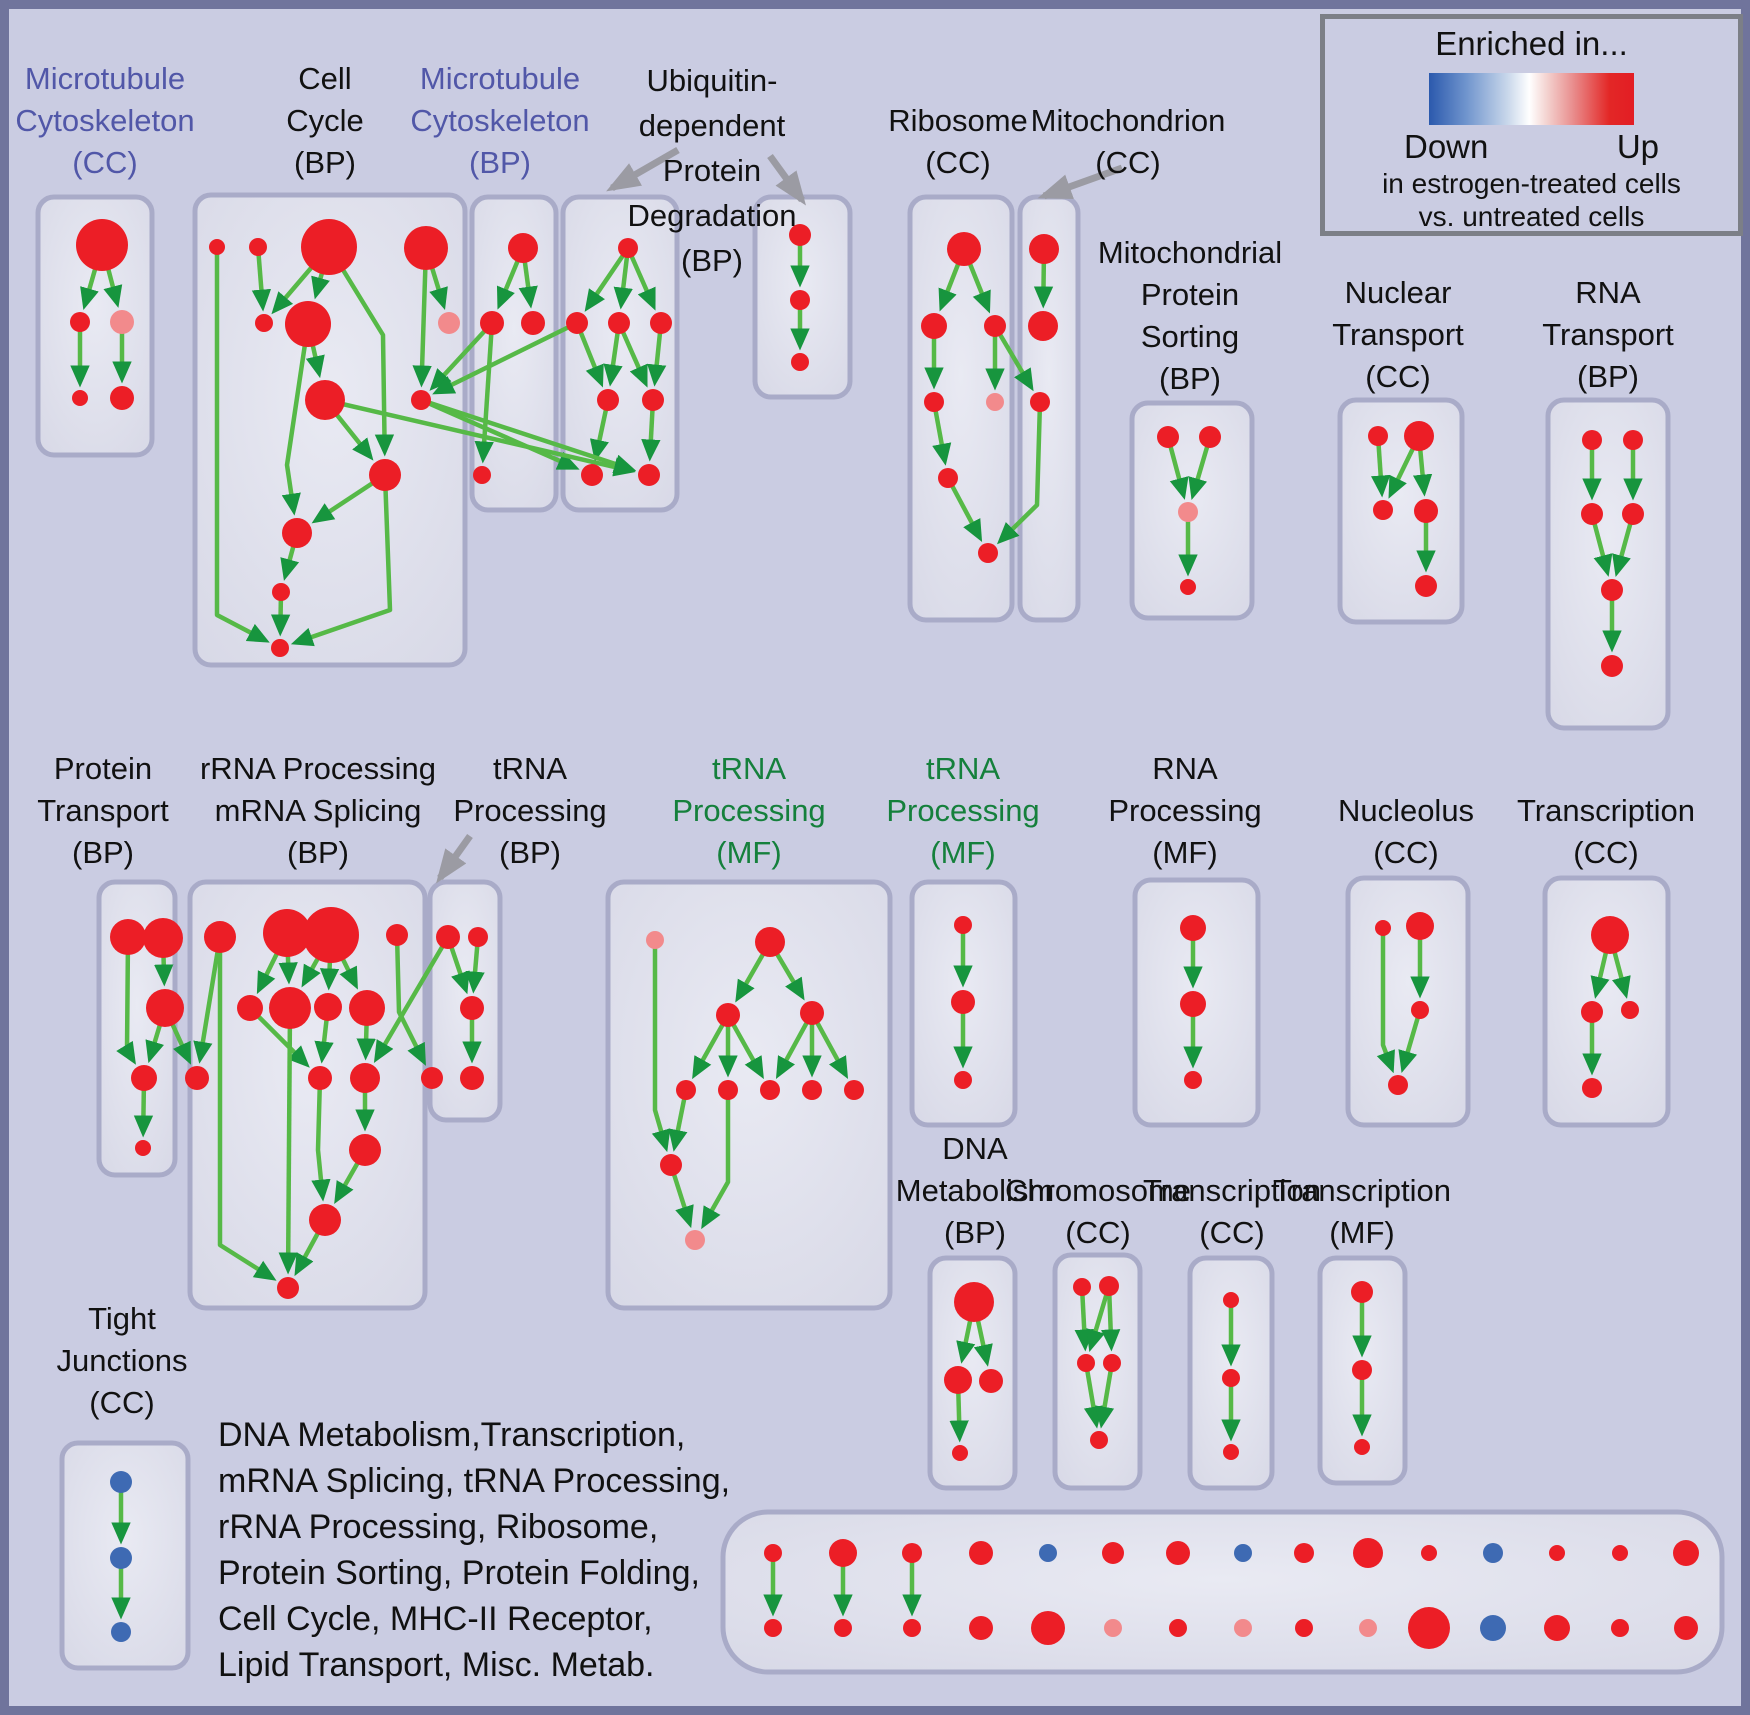 The width and height of the screenshot is (1750, 1715). Describe the element at coordinates (1446, 146) in the screenshot. I see `legend-down-label: Down` at that location.